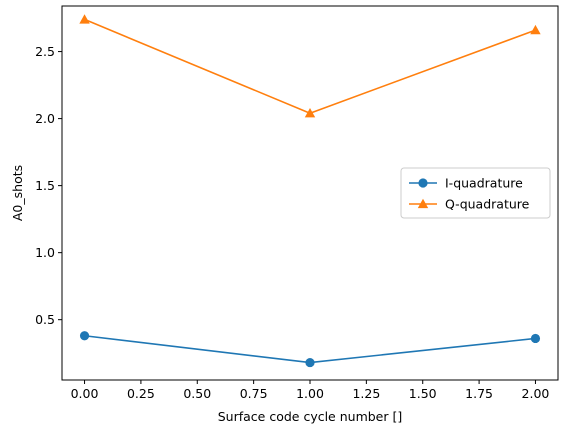 This screenshot has width=567, height=432. I want to click on y-tick-label: 1.0, so click(45, 252).